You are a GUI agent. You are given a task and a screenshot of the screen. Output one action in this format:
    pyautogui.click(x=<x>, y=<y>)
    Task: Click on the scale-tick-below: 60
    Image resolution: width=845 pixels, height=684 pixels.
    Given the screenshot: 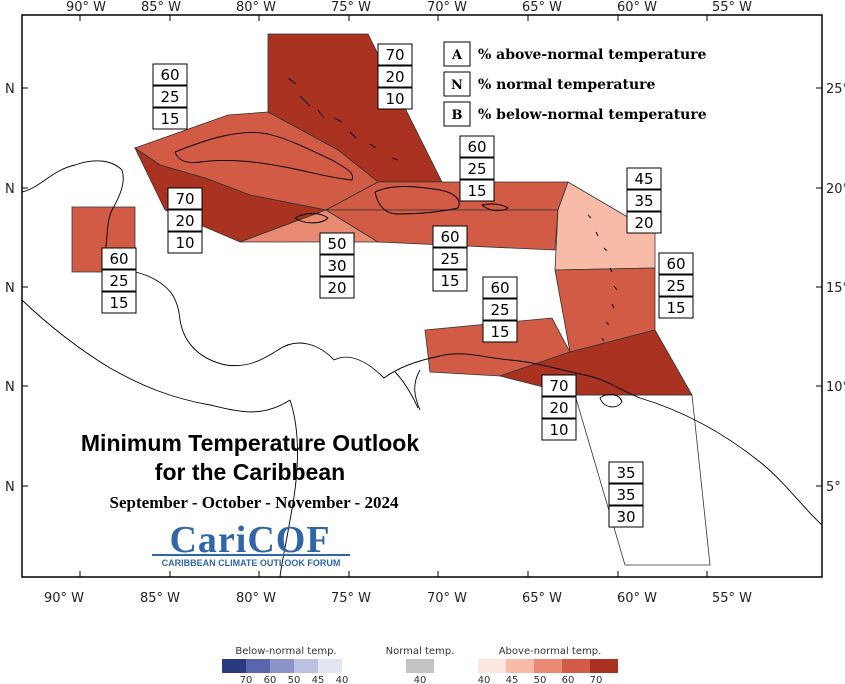 What is the action you would take?
    pyautogui.click(x=270, y=679)
    